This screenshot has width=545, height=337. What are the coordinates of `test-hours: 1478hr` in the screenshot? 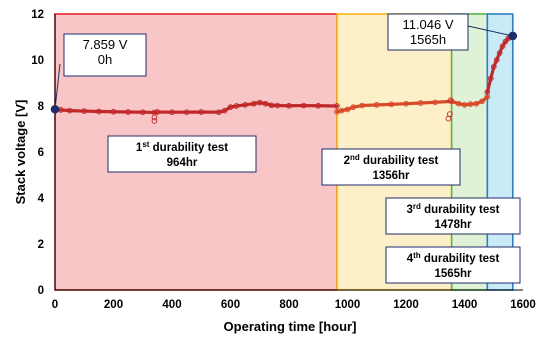 It's located at (453, 225).